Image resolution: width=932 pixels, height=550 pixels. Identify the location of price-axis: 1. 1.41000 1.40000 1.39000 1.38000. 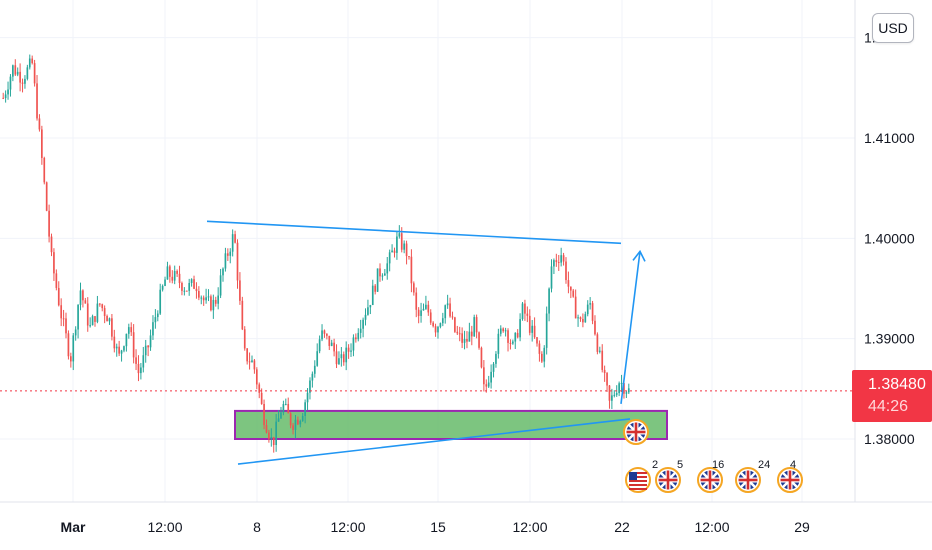
(889, 238).